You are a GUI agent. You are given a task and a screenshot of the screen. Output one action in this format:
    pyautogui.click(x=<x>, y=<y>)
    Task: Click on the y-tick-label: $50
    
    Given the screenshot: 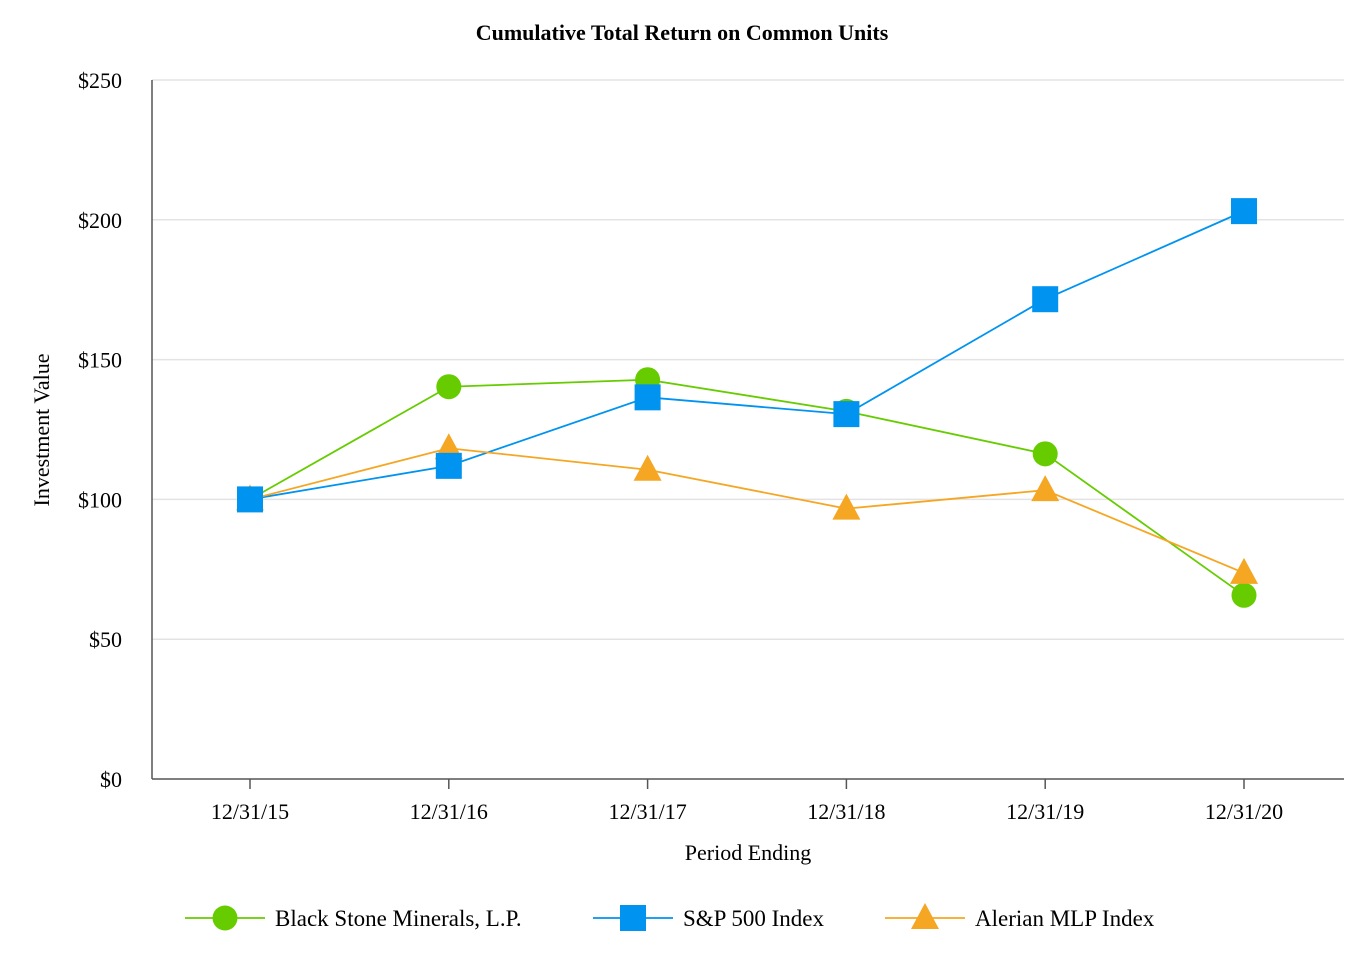 What is the action you would take?
    pyautogui.click(x=105, y=639)
    